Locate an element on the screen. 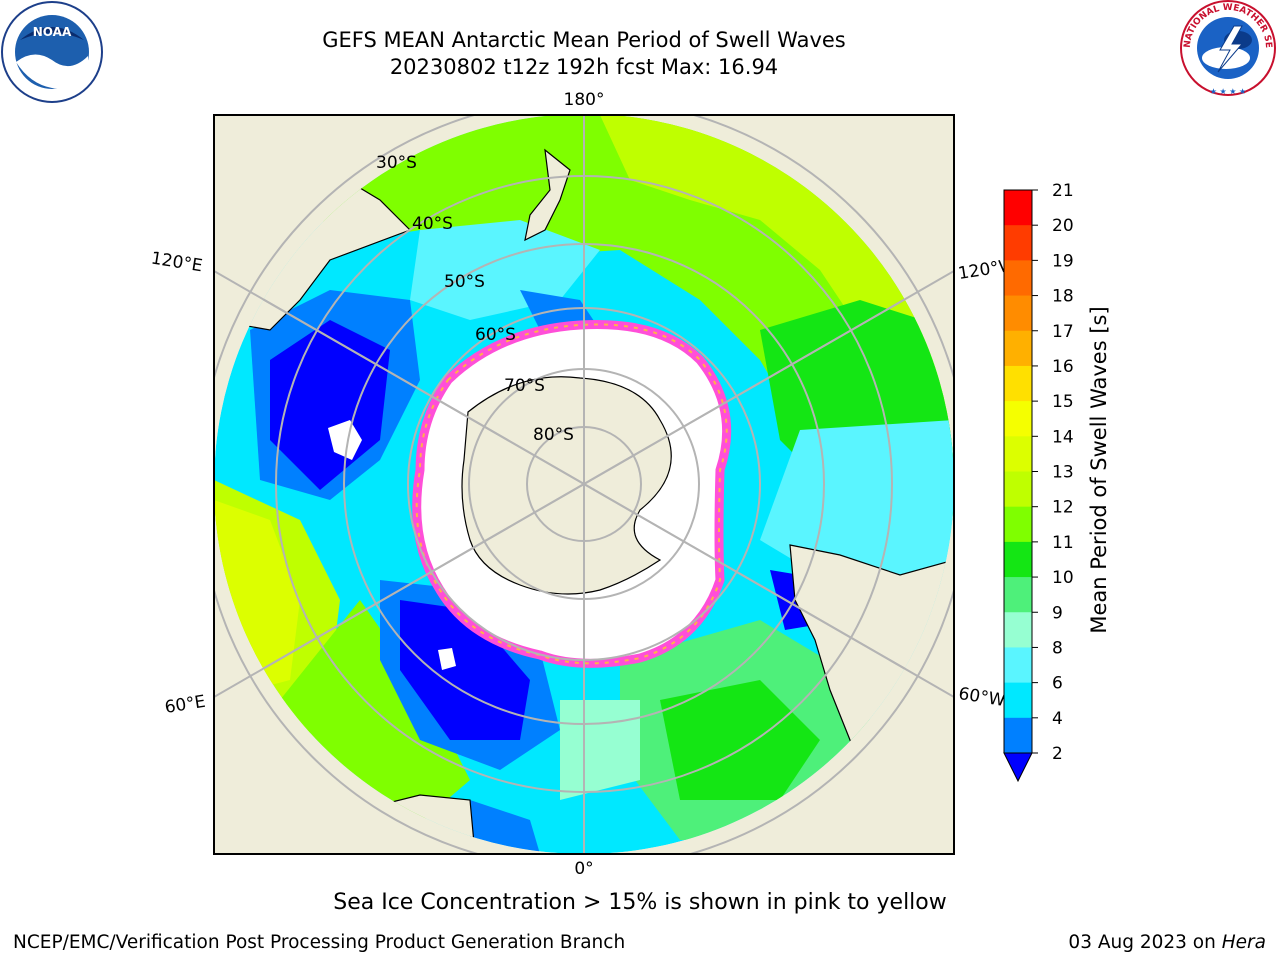  colorbar-tick-label: 14 is located at coordinates (1063, 437).